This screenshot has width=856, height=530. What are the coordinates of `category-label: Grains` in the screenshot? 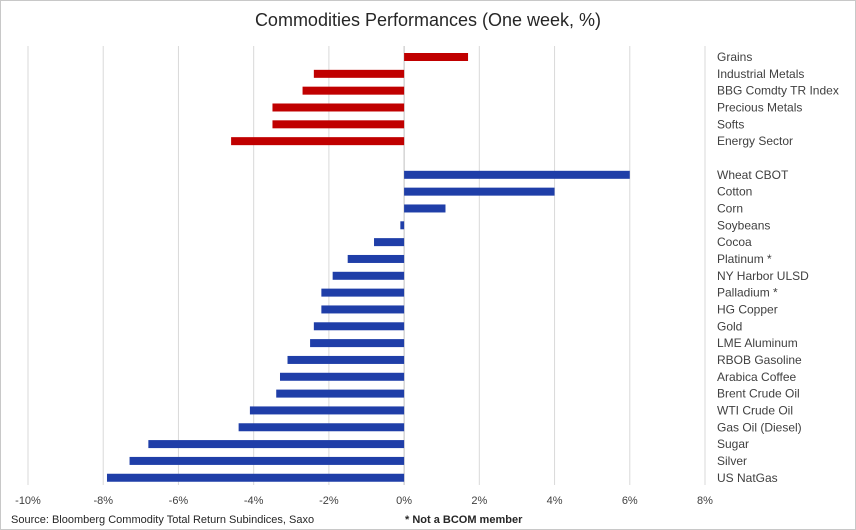 It's located at (734, 57).